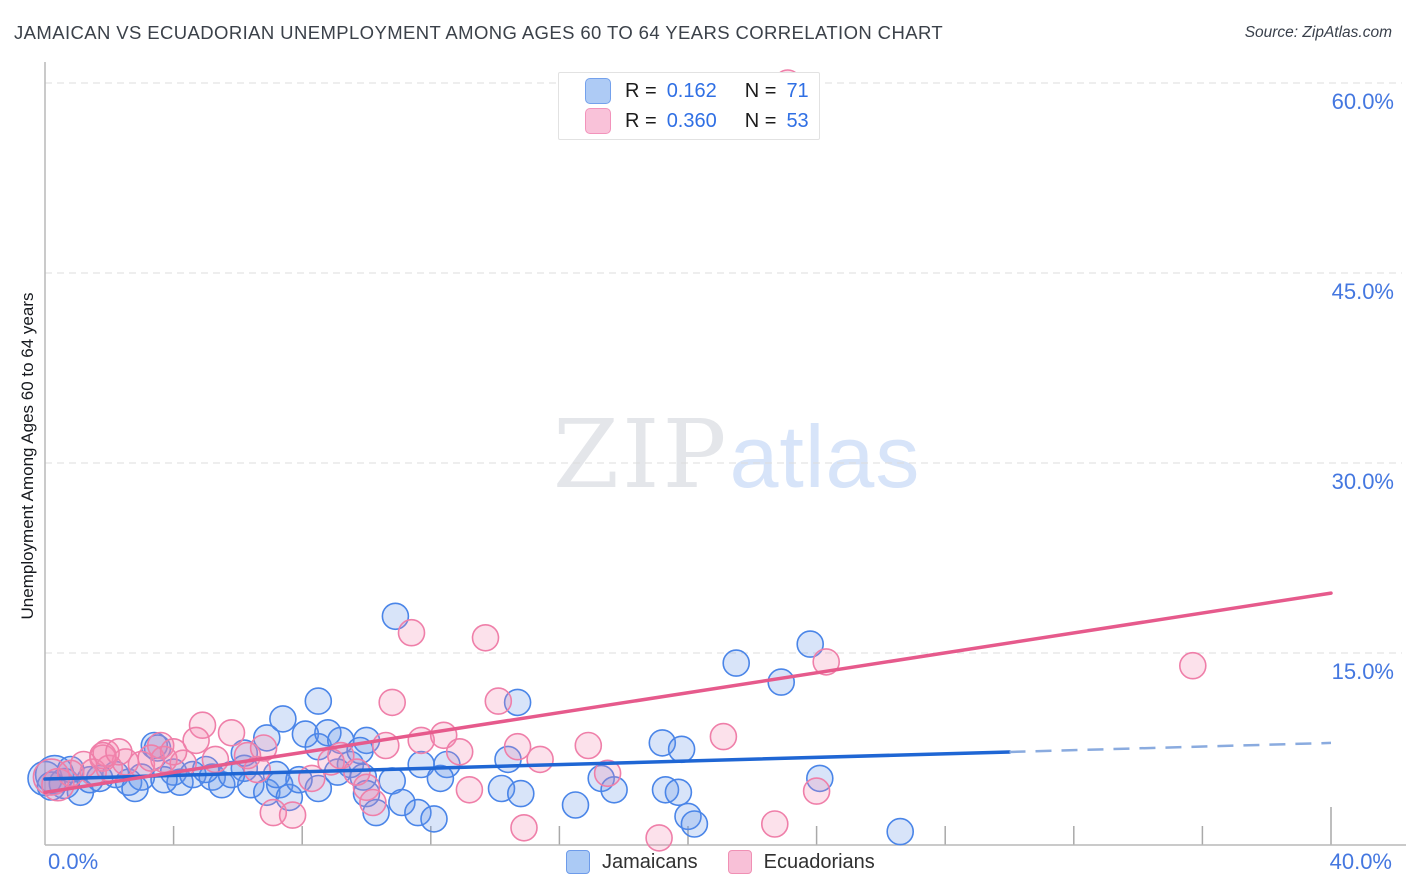 This screenshot has height=892, width=1406. Describe the element at coordinates (73, 861) in the screenshot. I see `x-axis-min-label: 0.0%` at that location.